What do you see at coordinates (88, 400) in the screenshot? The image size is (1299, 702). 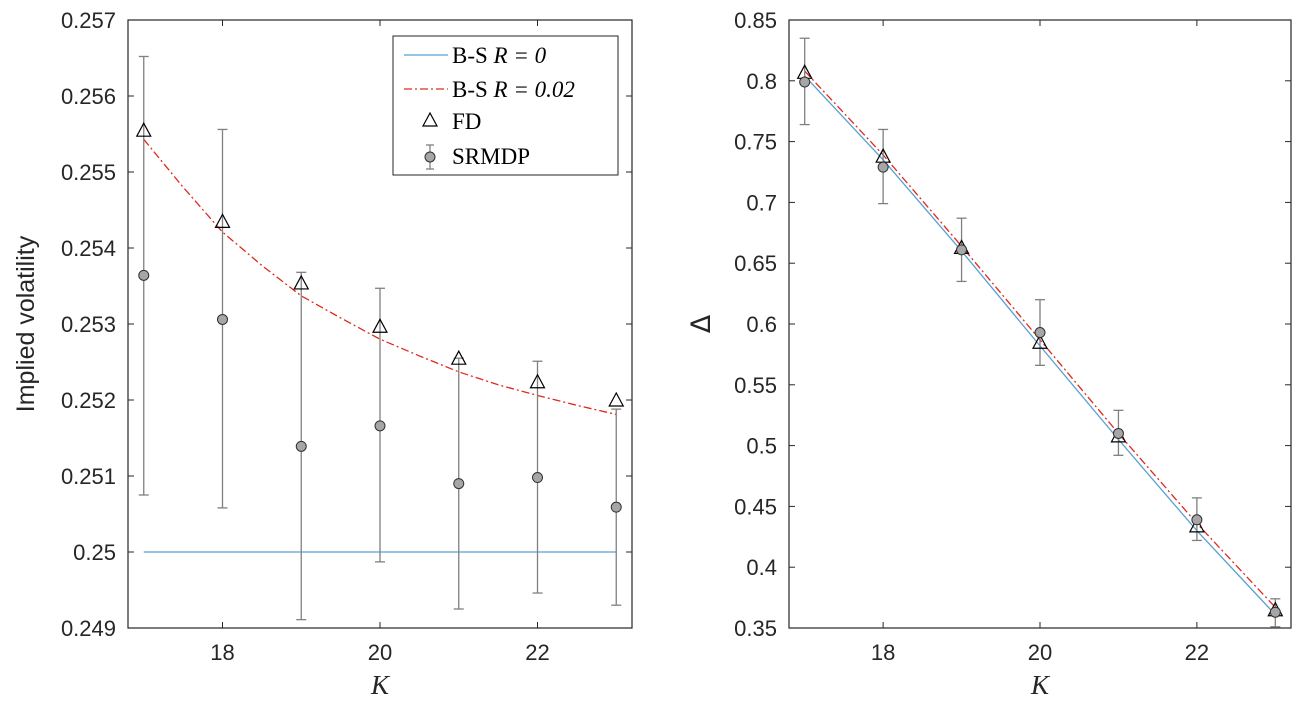 I see `y-tick-label: 0.252` at bounding box center [88, 400].